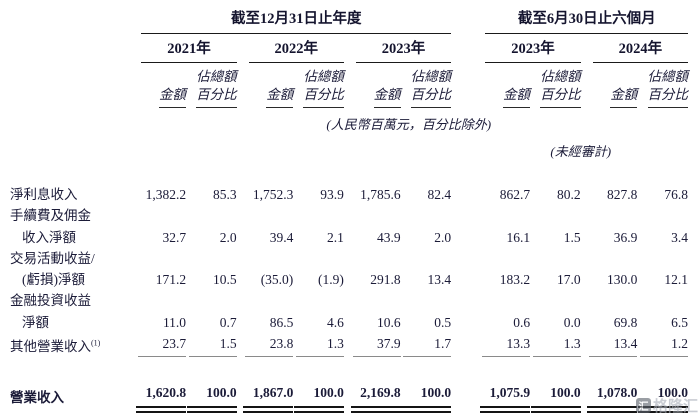  What do you see at coordinates (50, 216) in the screenshot?
I see `row-label: 手續費及佣金` at bounding box center [50, 216].